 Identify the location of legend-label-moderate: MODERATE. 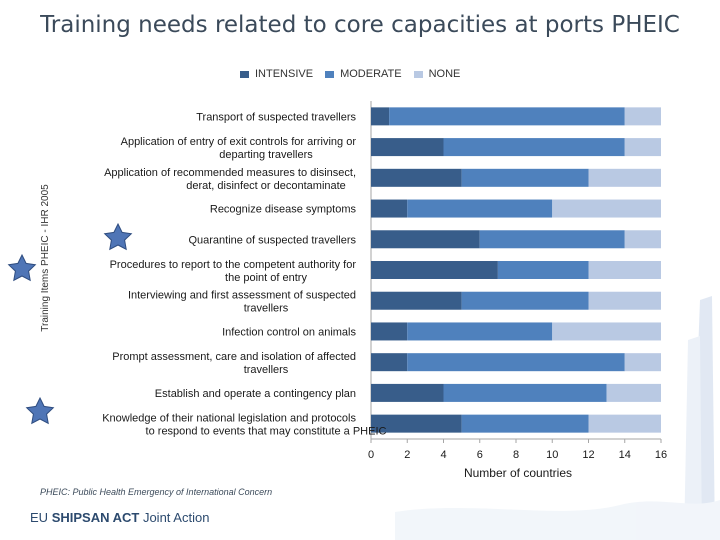
(371, 74).